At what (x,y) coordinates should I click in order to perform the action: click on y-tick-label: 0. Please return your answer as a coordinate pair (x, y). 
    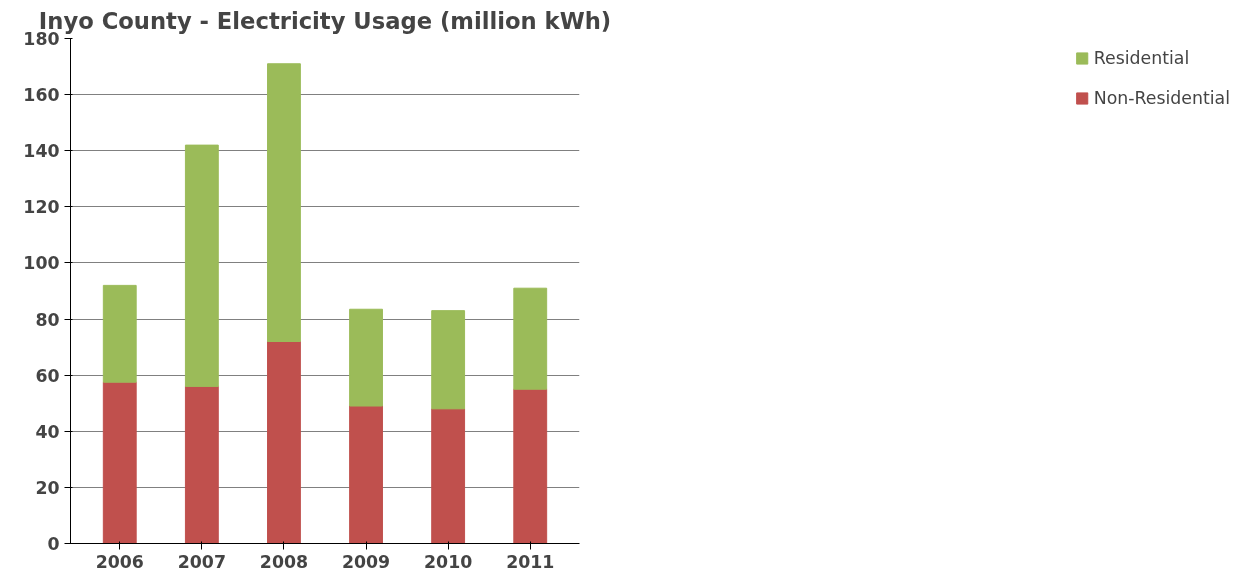
    Looking at the image, I should click on (53, 544).